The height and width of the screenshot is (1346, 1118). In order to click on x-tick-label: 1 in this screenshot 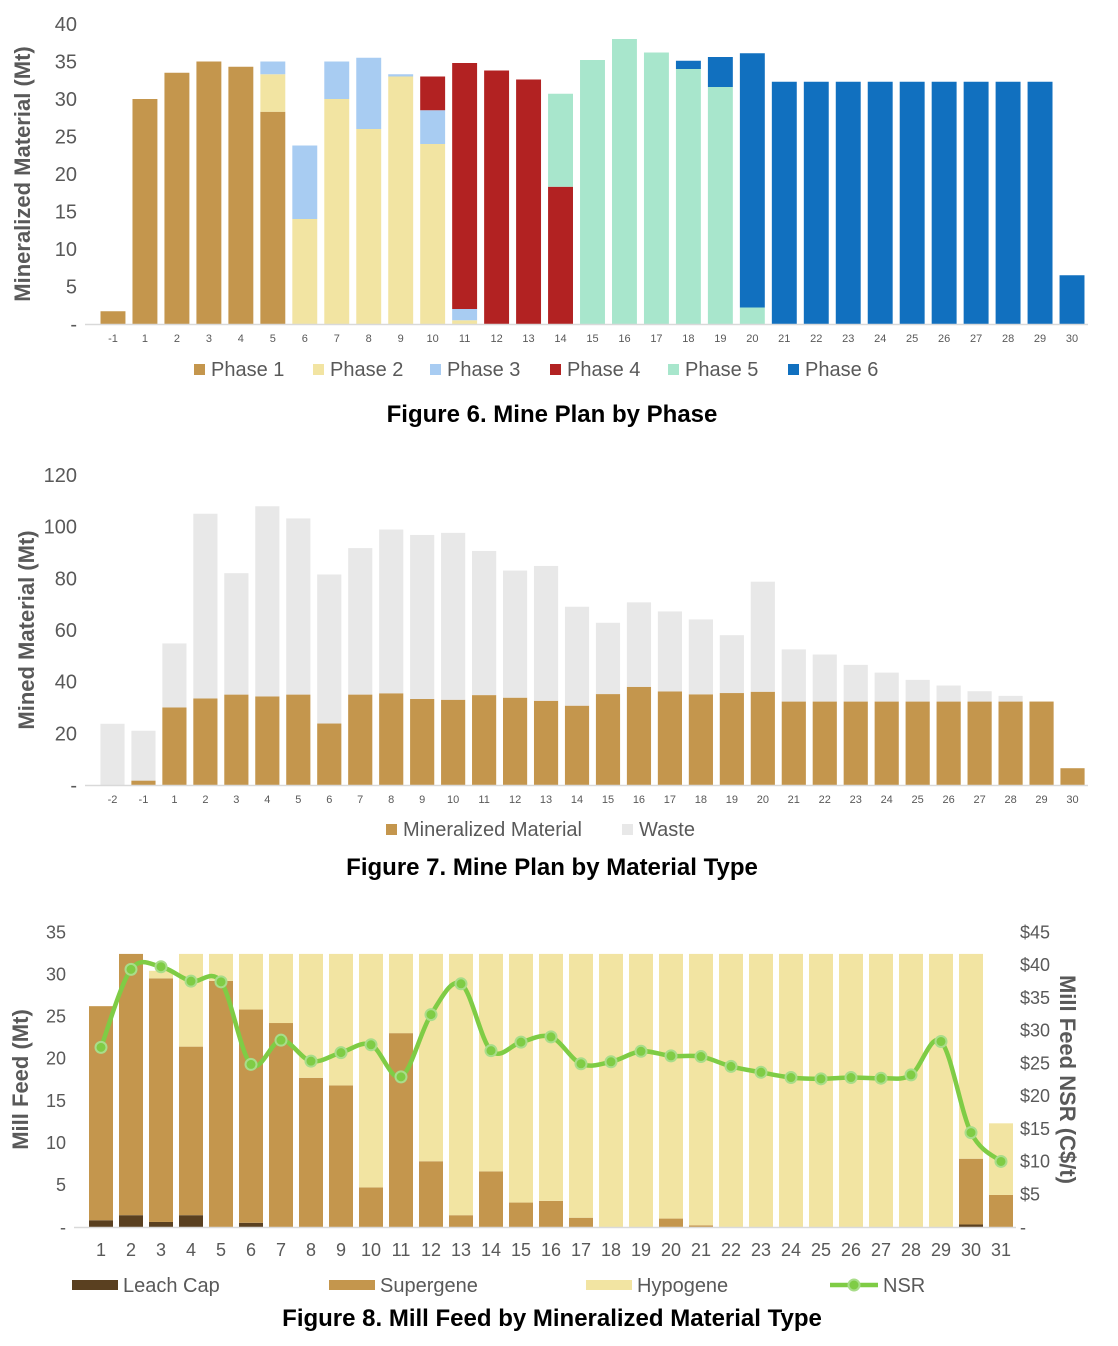, I will do `click(174, 800)`.